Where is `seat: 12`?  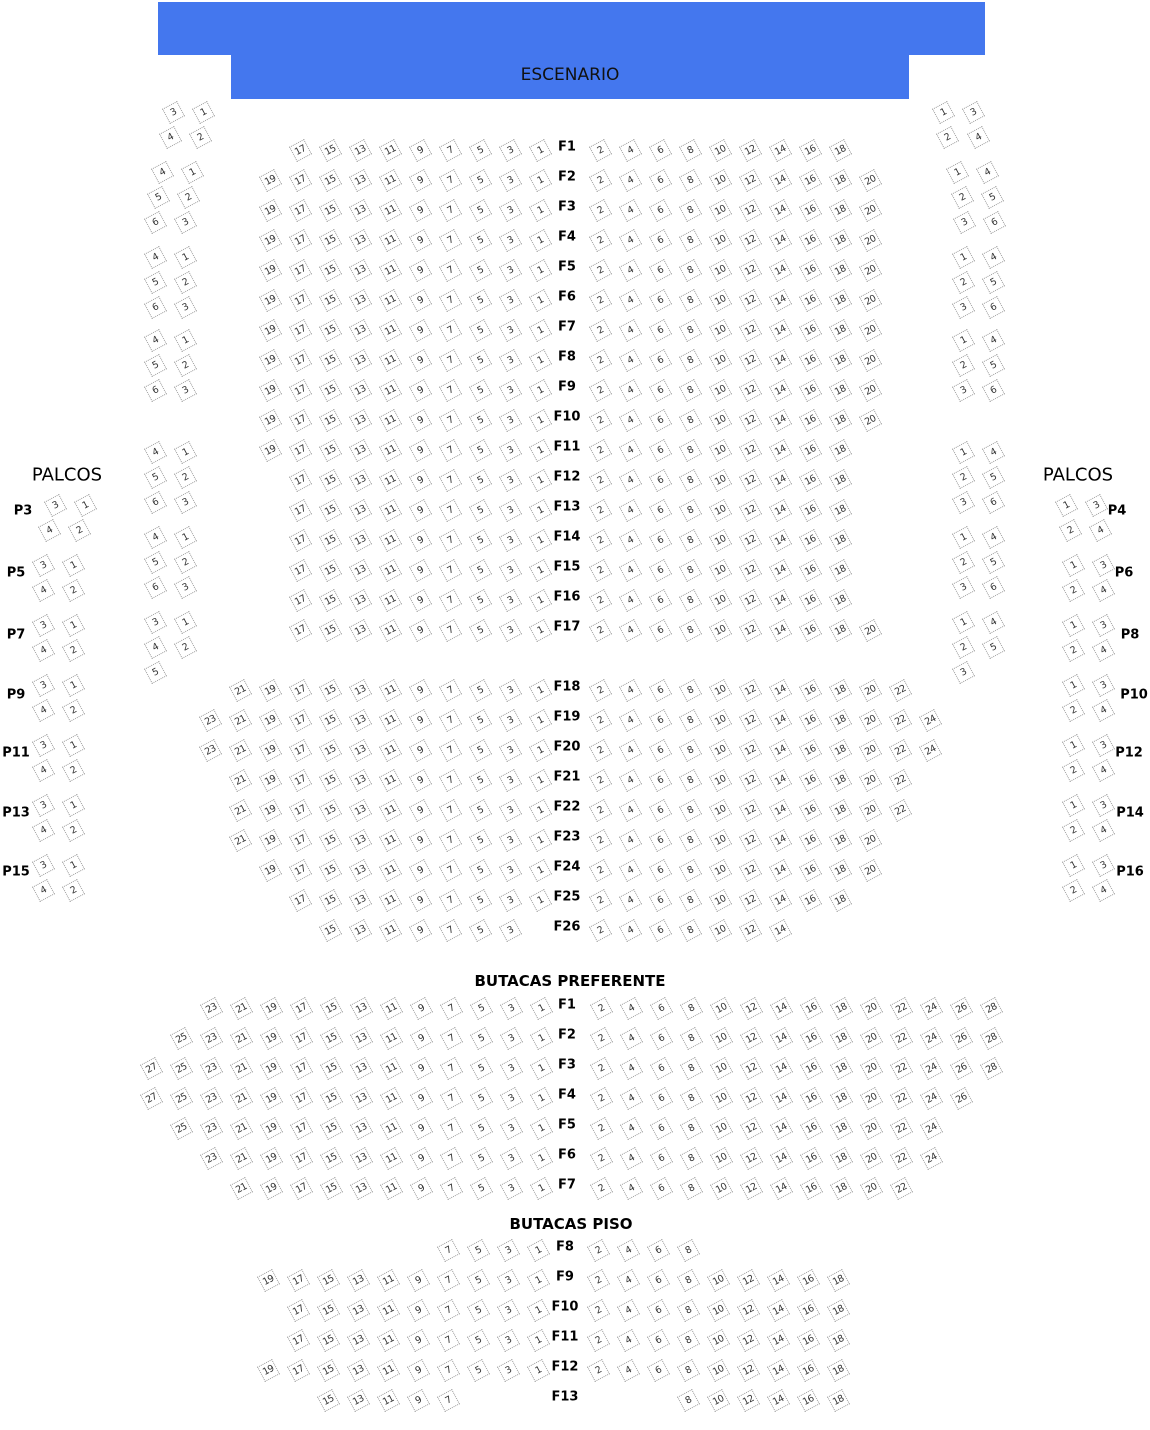 seat: 12 is located at coordinates (750, 480).